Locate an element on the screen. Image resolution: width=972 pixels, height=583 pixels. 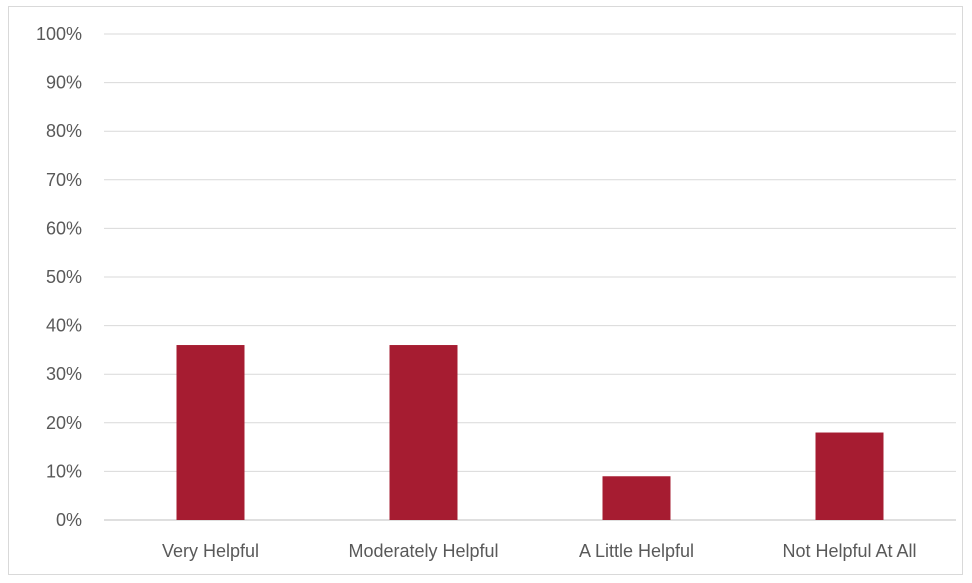
y-tick-label: 0% is located at coordinates (69, 520).